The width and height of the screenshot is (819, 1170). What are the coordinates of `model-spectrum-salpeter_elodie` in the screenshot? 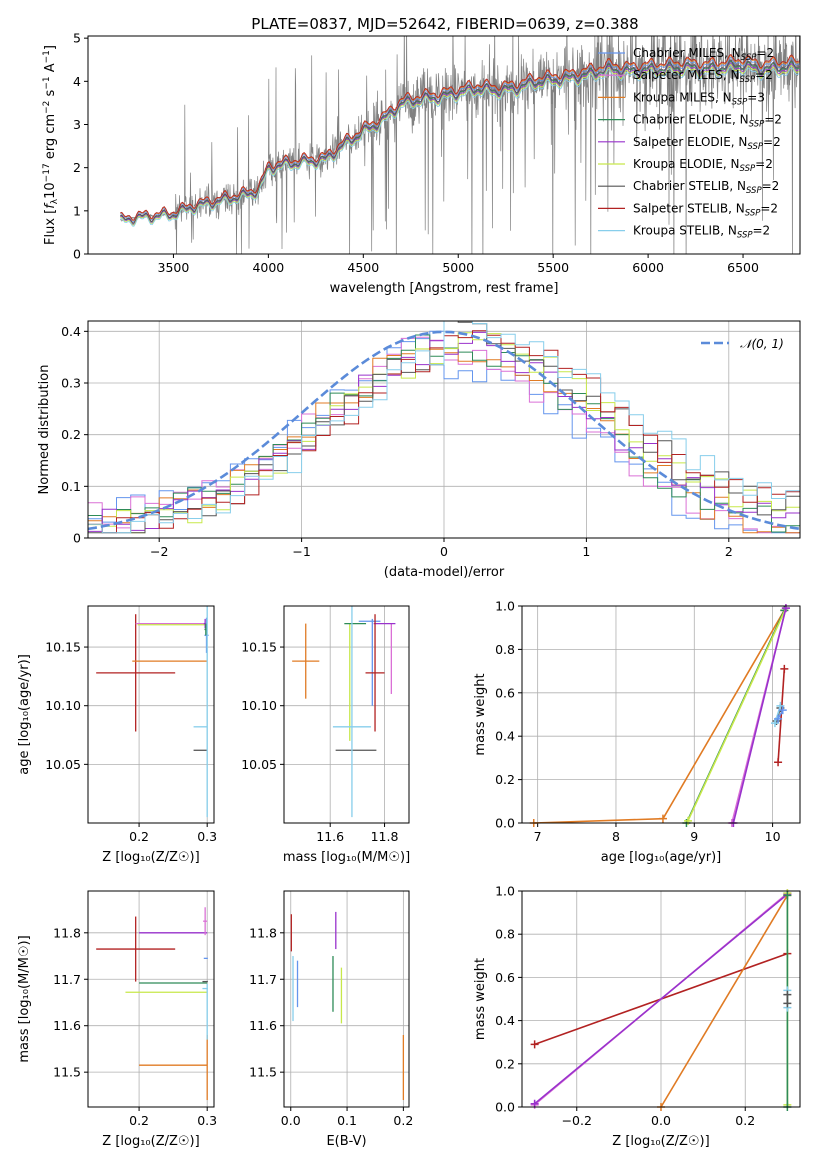 It's located at (460, 143).